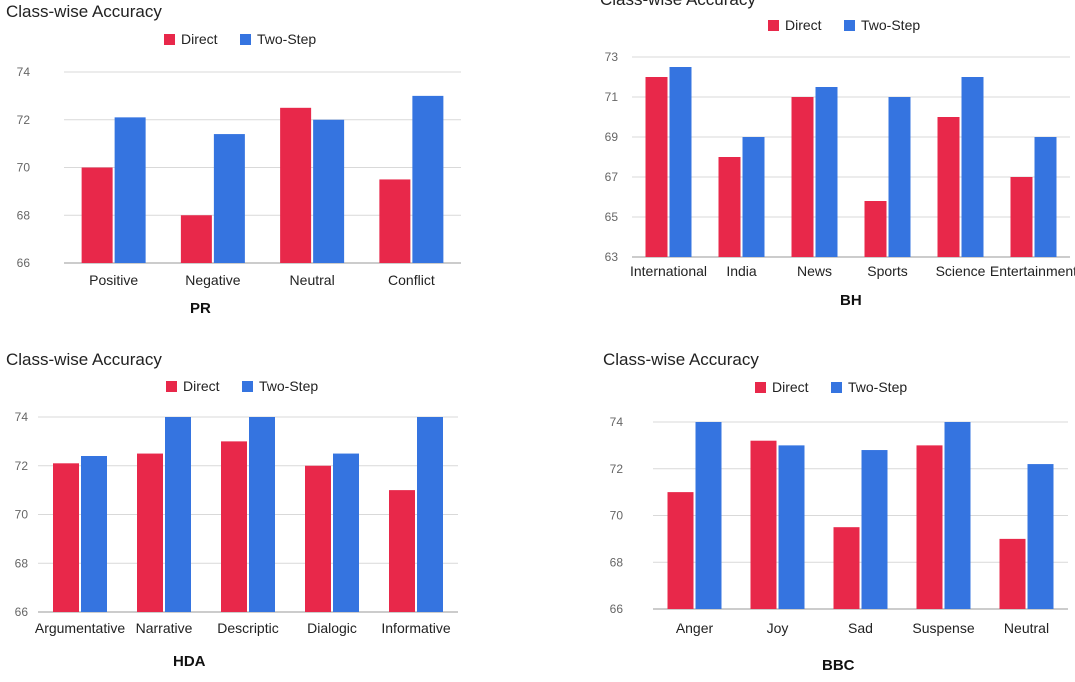 Image resolution: width=1075 pixels, height=682 pixels. Describe the element at coordinates (708, 515) in the screenshot. I see `bar-two-step-anger` at that location.